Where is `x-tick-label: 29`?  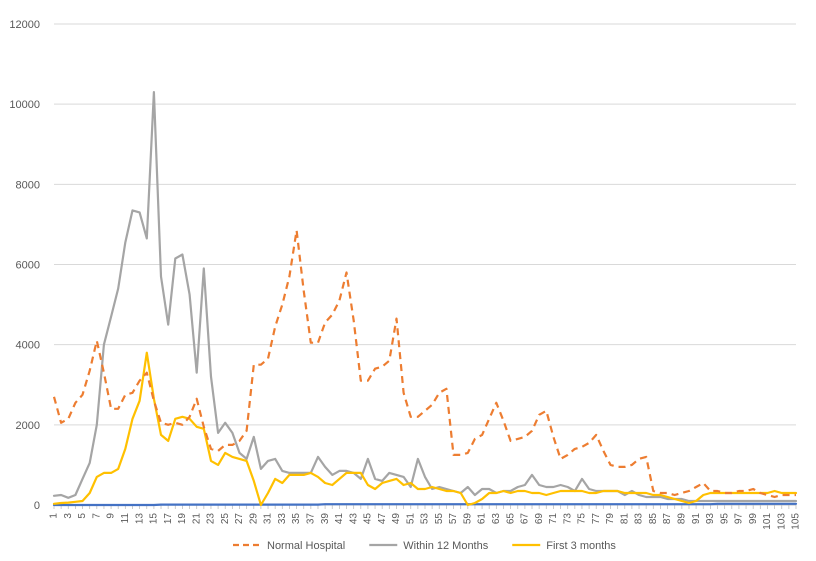 x-tick-label: 29 is located at coordinates (253, 519).